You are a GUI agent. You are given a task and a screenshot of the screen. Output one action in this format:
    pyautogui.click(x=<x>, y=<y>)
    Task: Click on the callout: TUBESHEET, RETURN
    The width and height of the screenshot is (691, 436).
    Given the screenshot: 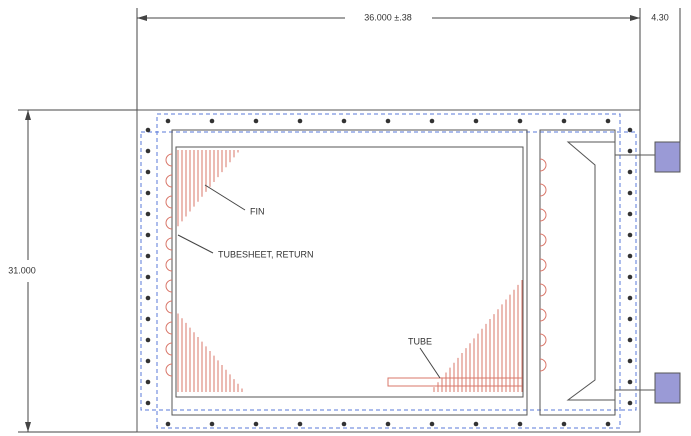 What is the action you would take?
    pyautogui.click(x=266, y=254)
    